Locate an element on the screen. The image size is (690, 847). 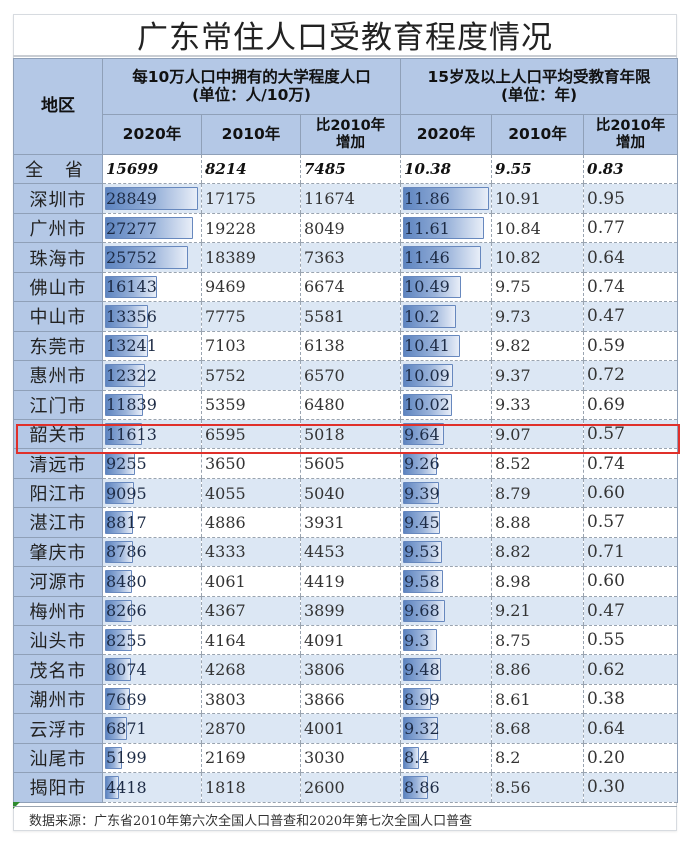
years-2020-cell: 8.4 is located at coordinates (446, 758).